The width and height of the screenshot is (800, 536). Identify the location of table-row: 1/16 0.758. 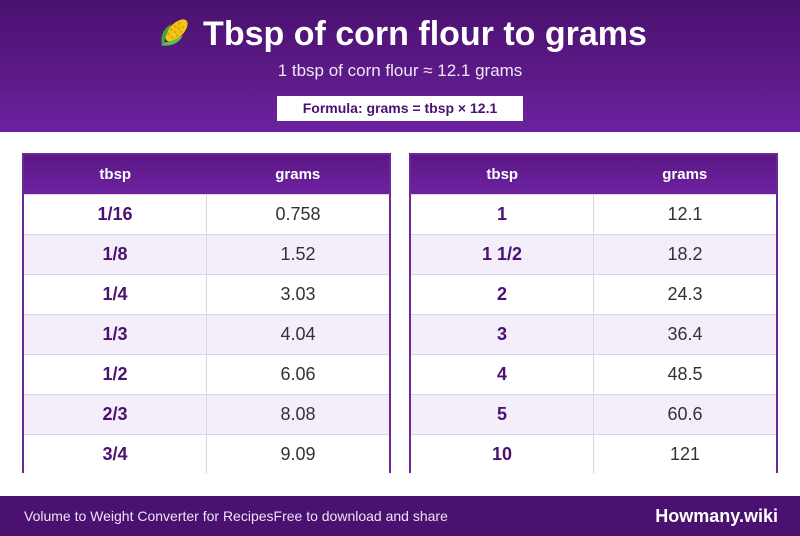
(206, 214).